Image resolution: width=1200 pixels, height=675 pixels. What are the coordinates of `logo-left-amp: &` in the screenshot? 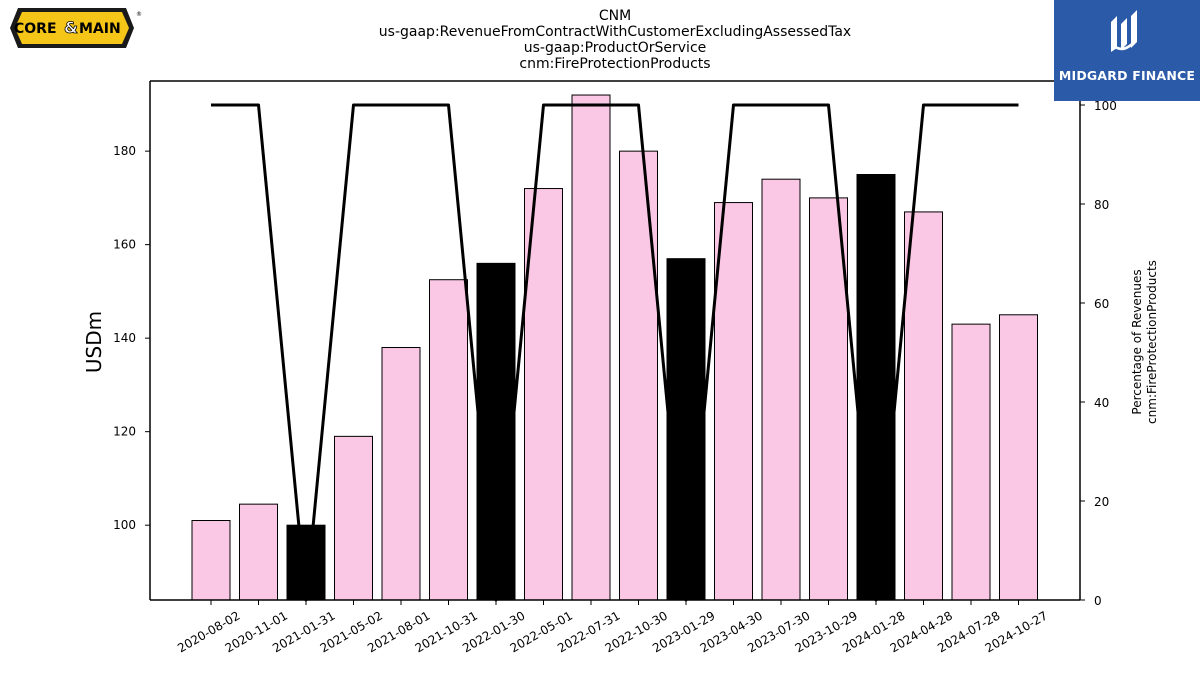 It's located at (71, 27).